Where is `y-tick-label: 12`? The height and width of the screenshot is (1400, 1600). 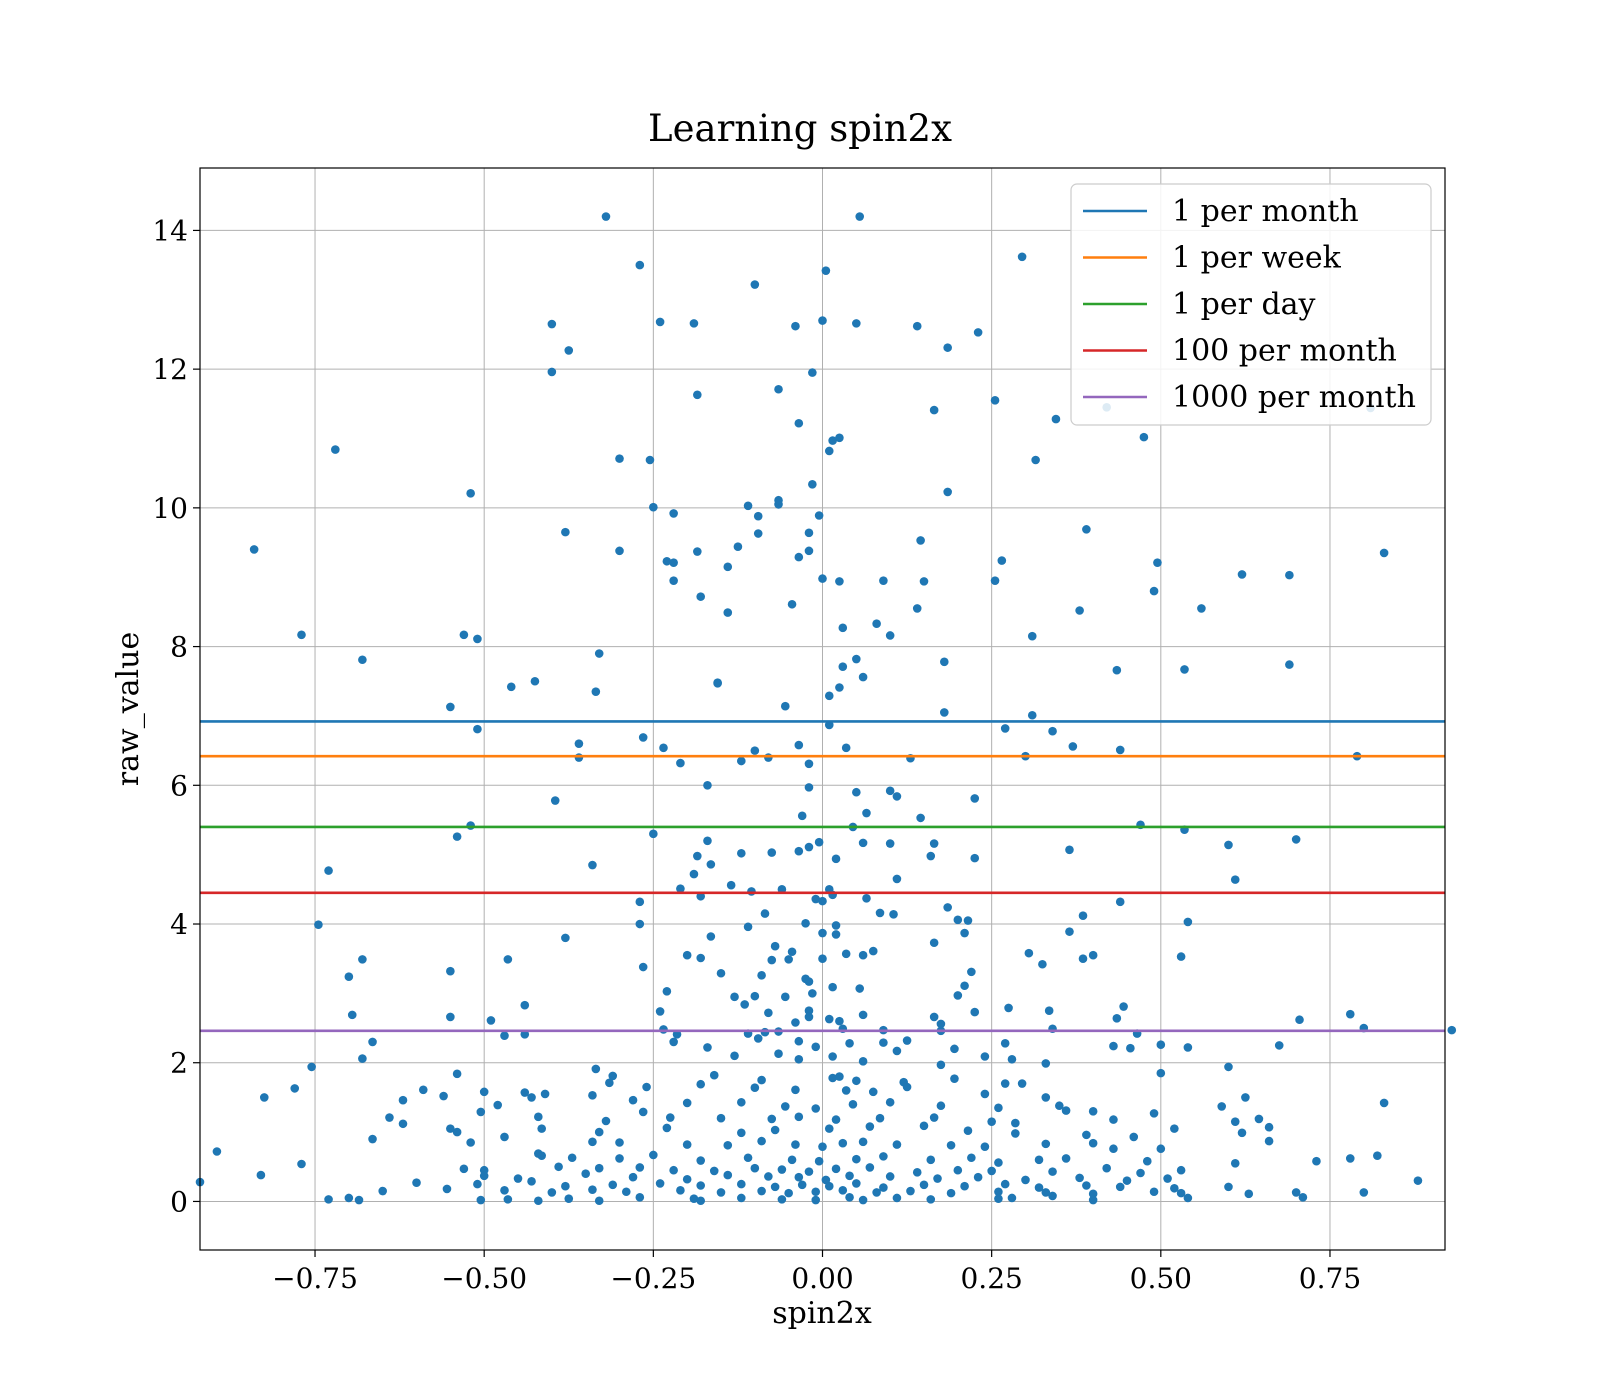 y-tick-label: 12 is located at coordinates (170, 369).